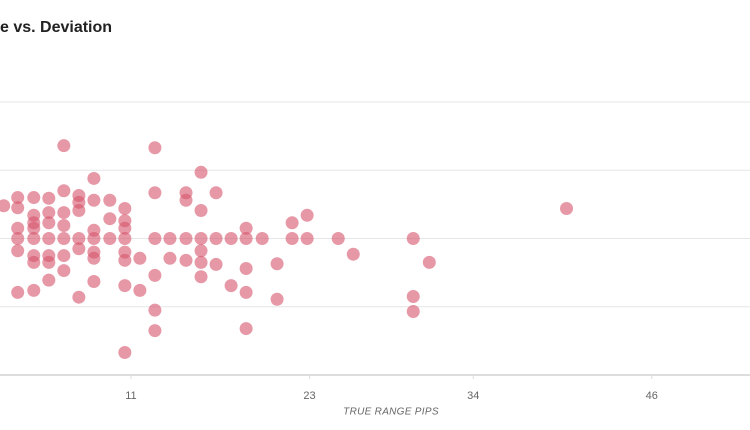 The image size is (750, 430). What do you see at coordinates (652, 396) in the screenshot?
I see `x-tick-label: 46` at bounding box center [652, 396].